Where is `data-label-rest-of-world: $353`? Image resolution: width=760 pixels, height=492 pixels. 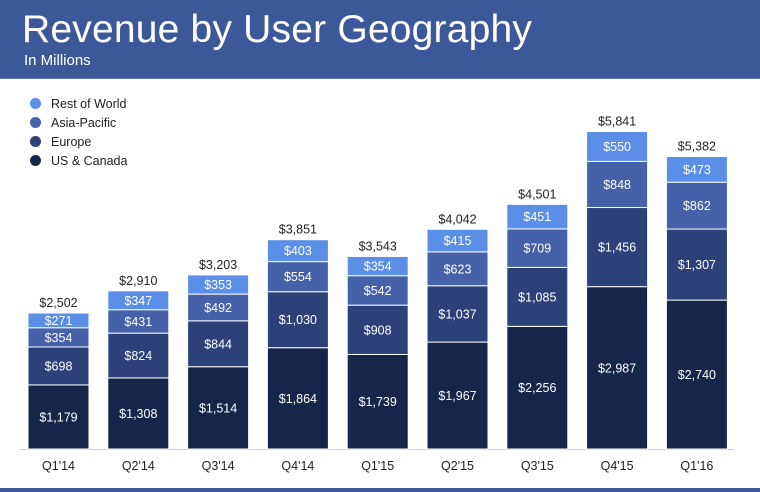
data-label-rest-of-world: $353 is located at coordinates (218, 285).